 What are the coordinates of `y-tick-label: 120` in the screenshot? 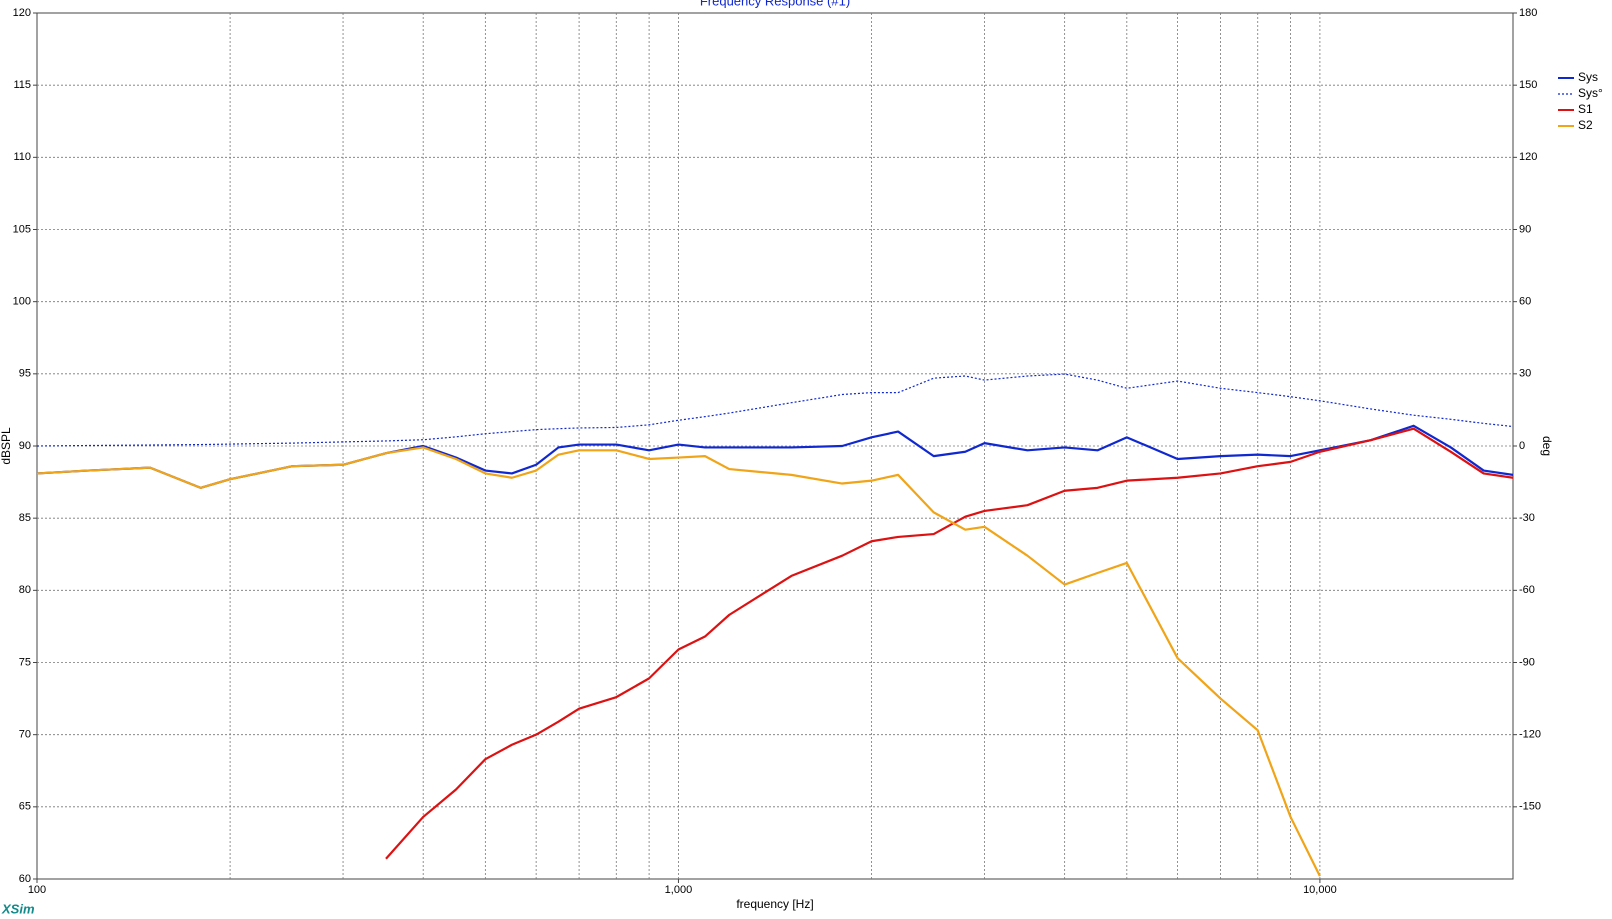 It's located at (22, 13).